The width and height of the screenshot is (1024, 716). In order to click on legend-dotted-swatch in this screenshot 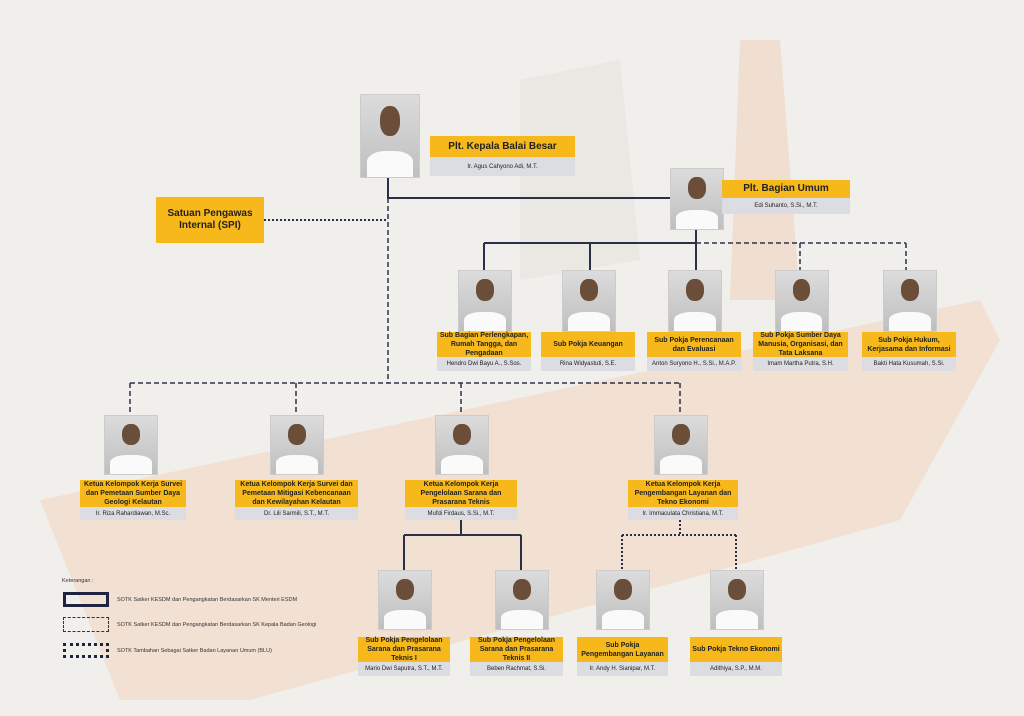, I will do `click(86, 650)`.